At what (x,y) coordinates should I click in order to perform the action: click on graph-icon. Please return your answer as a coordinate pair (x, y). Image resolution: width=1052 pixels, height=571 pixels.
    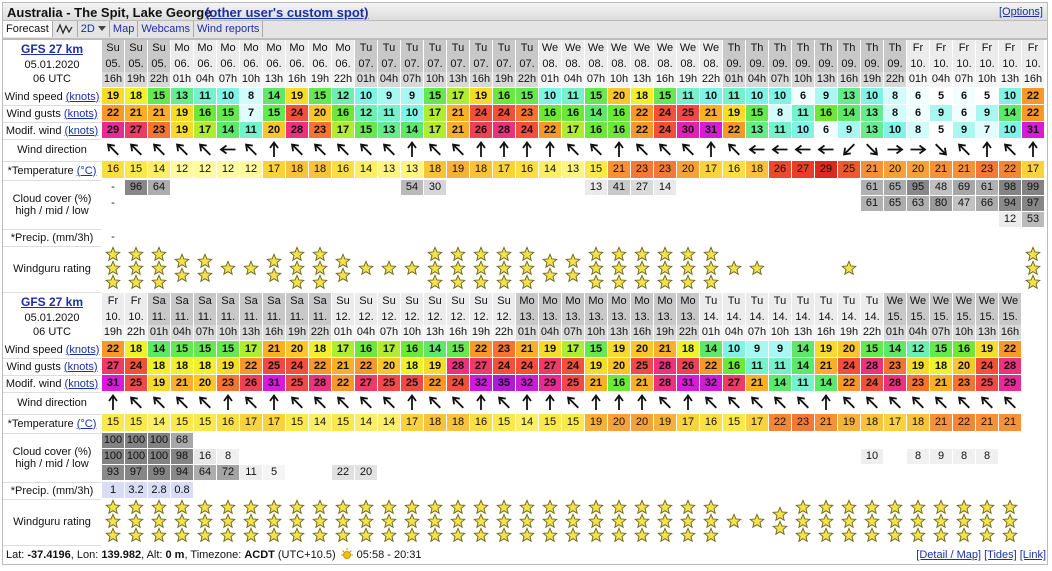
    Looking at the image, I should click on (65, 29).